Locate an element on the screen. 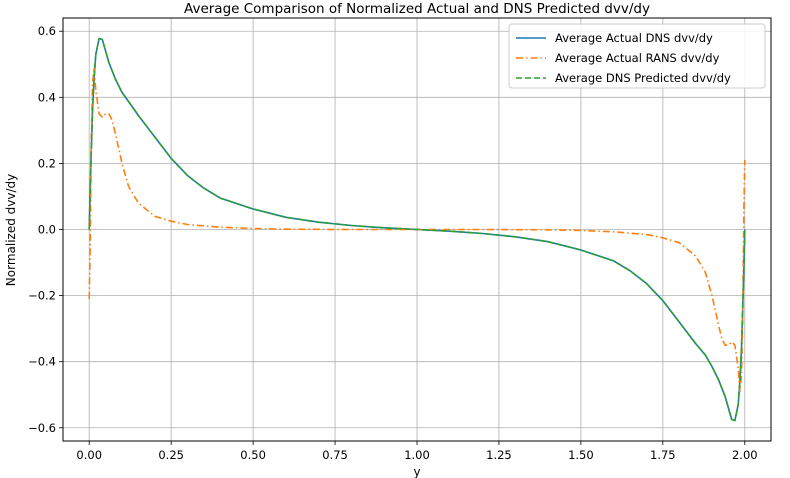  x-tick-label: 2.00 is located at coordinates (745, 455).